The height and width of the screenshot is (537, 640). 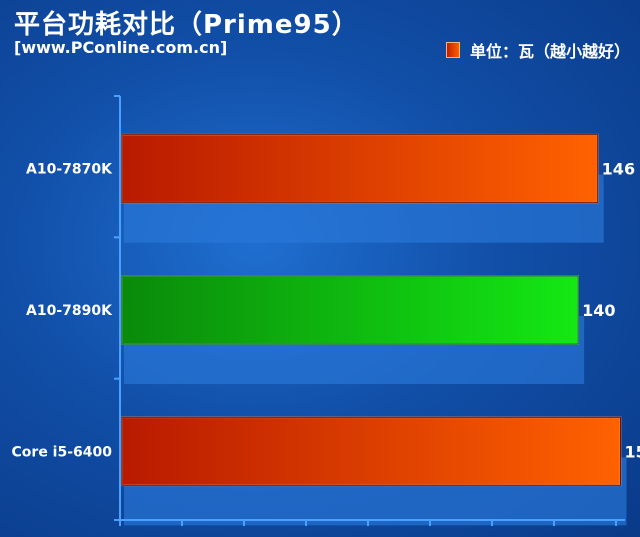 I want to click on value-label: 140, so click(x=598, y=310).